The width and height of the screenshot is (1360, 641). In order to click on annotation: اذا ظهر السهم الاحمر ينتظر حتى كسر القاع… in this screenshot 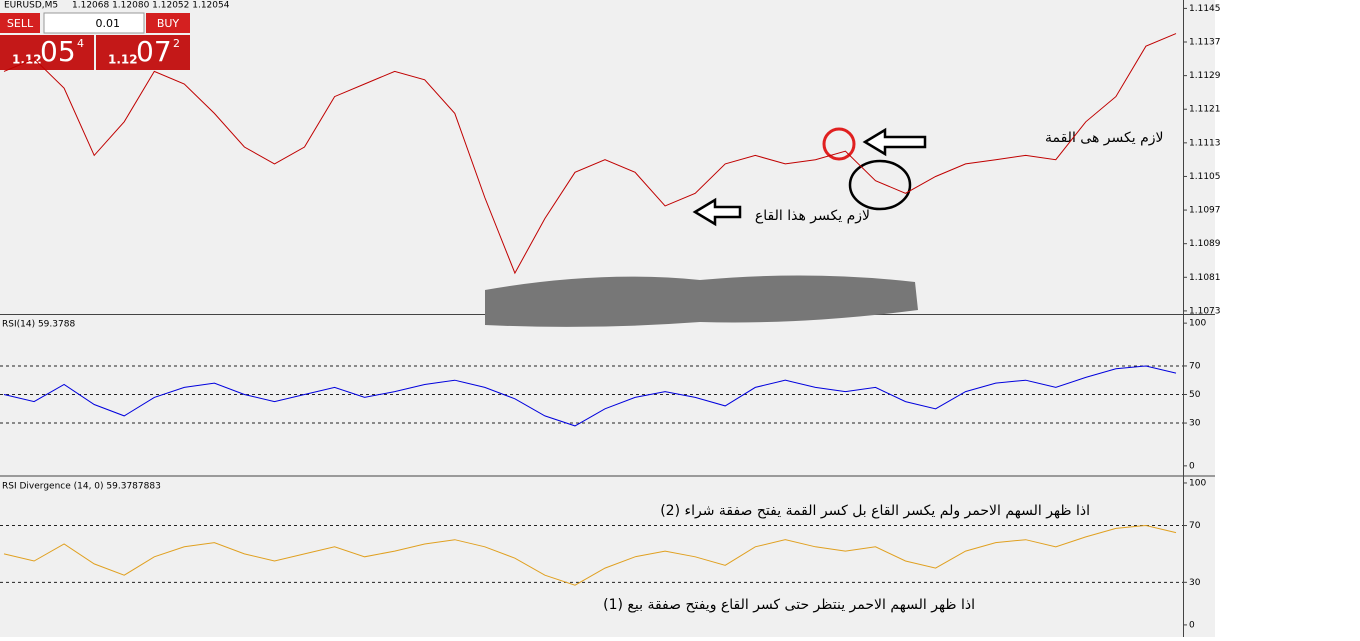, I will do `click(789, 605)`.